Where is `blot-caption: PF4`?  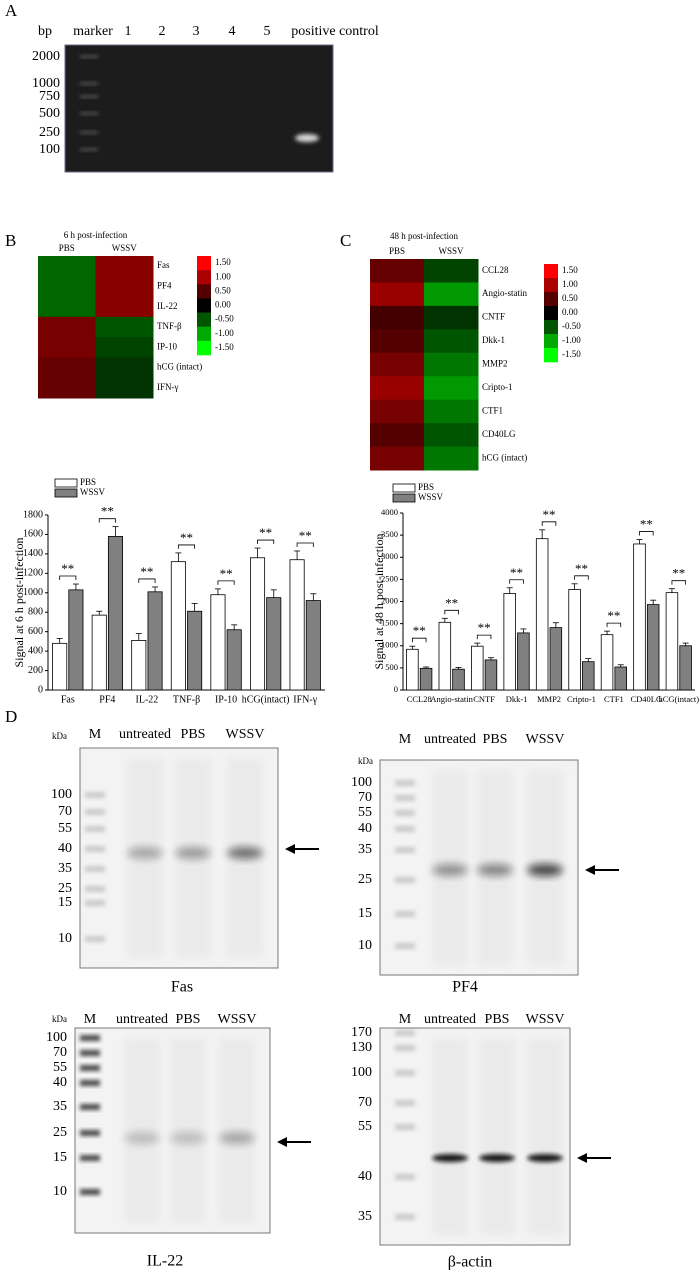 blot-caption: PF4 is located at coordinates (465, 987).